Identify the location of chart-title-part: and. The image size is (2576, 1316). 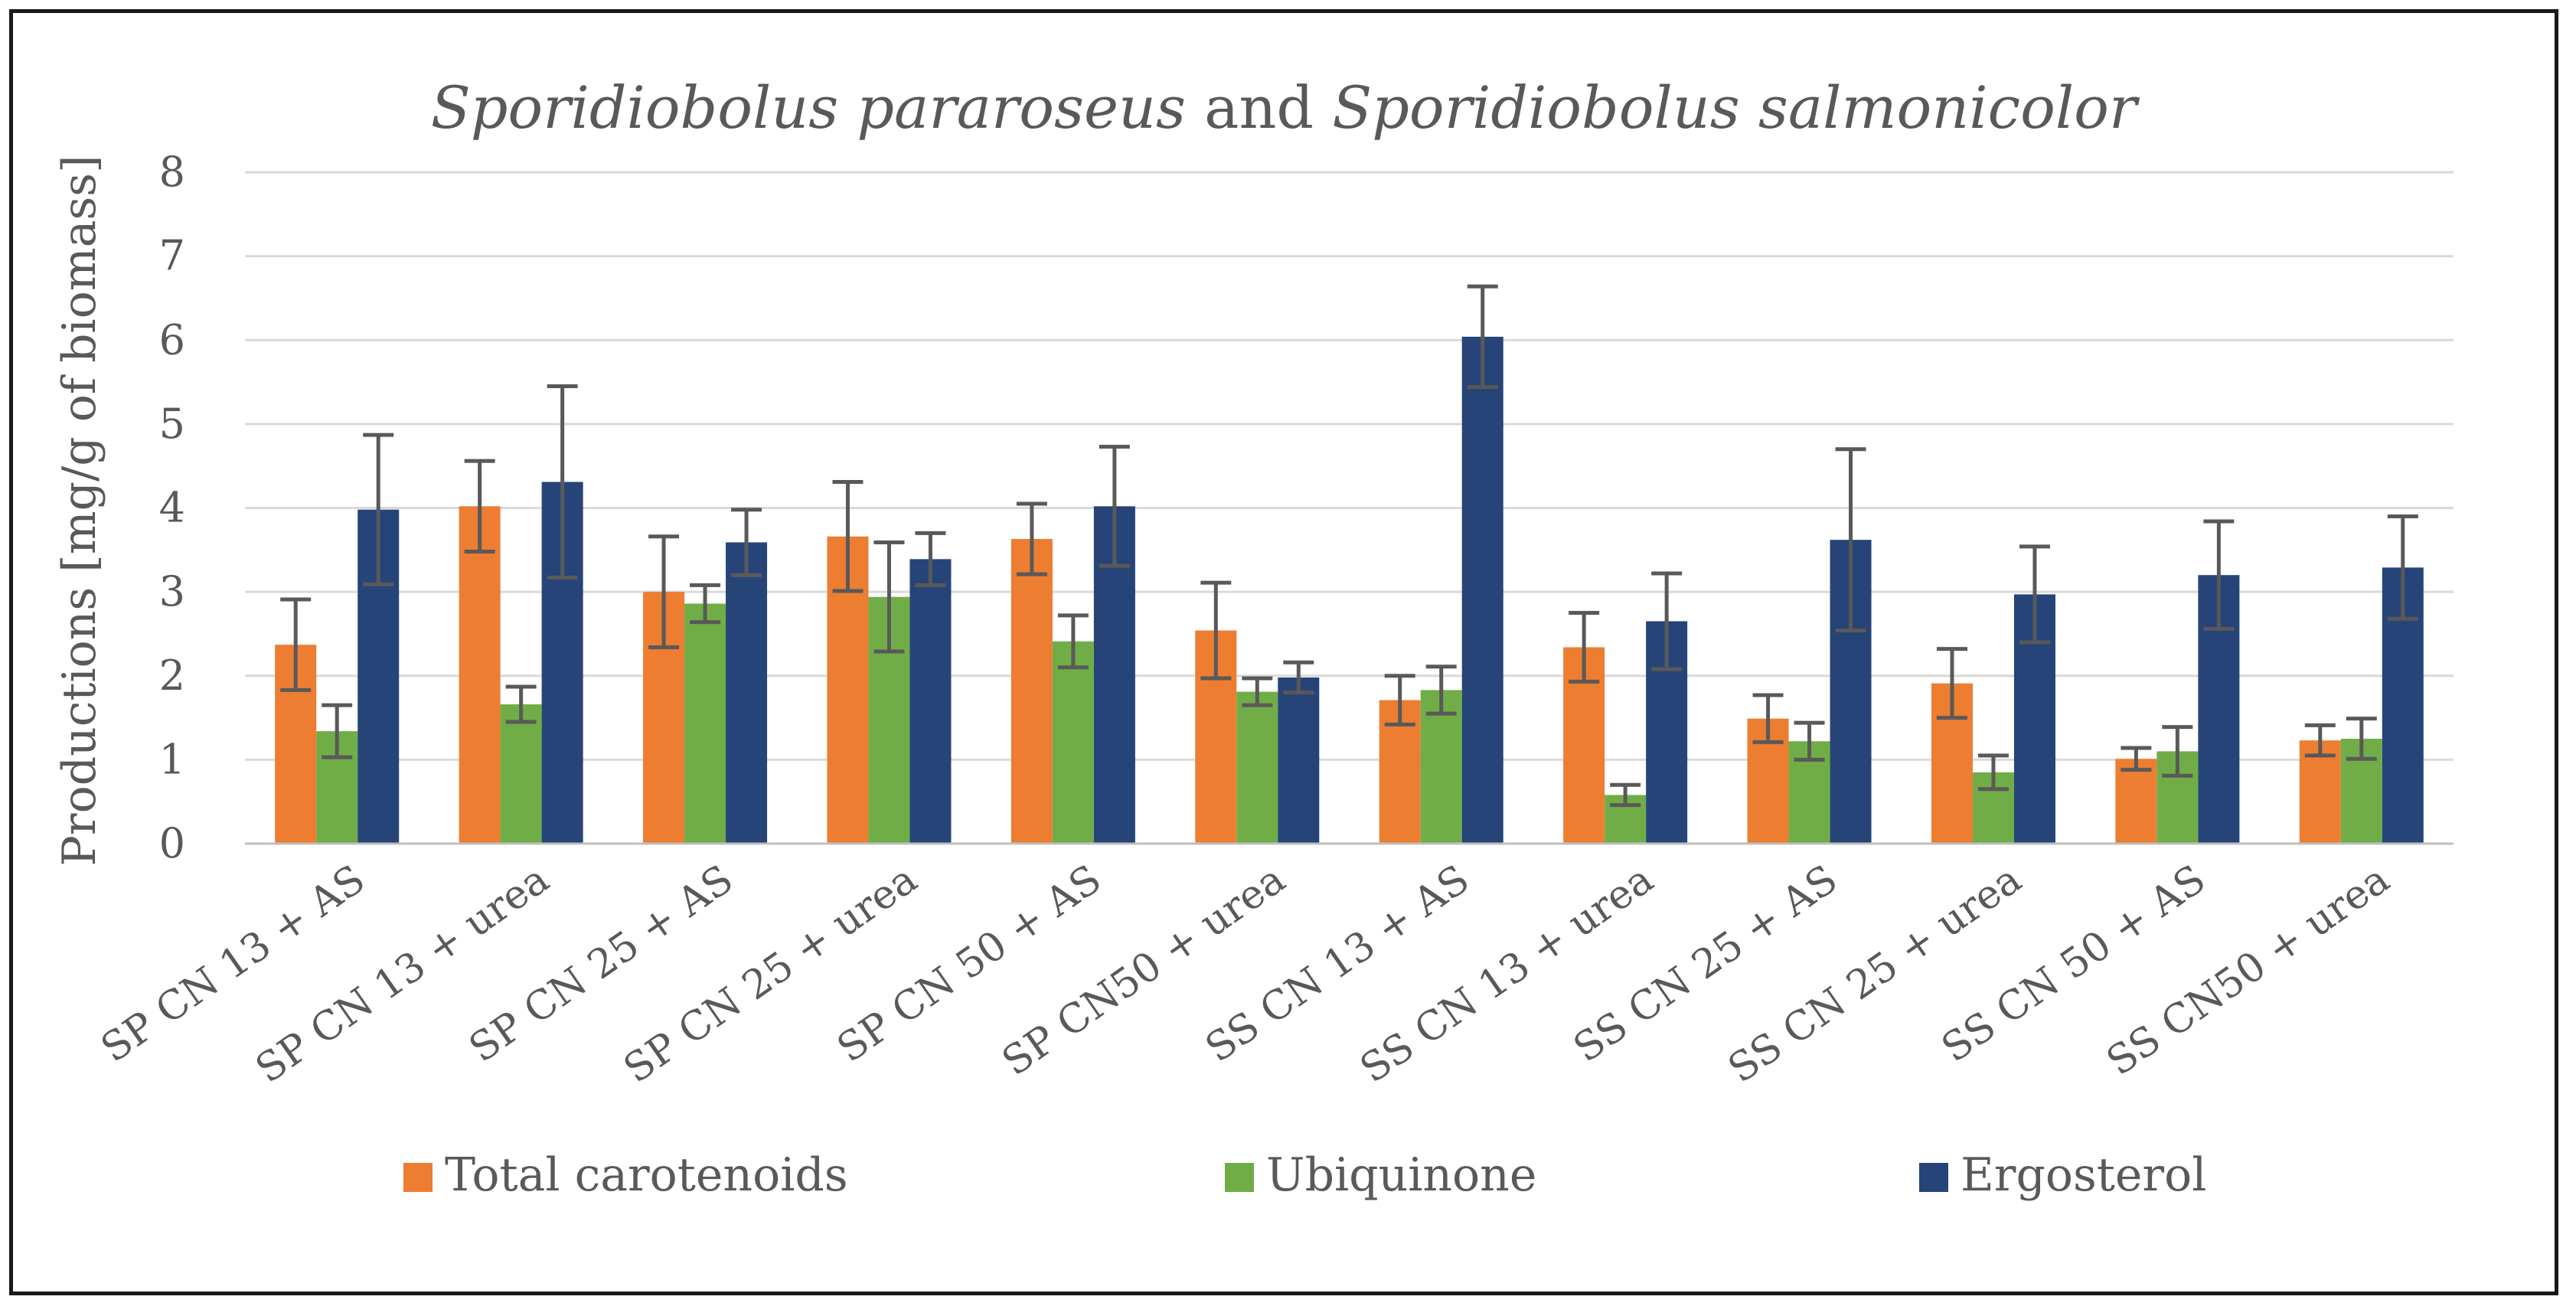
(1259, 107).